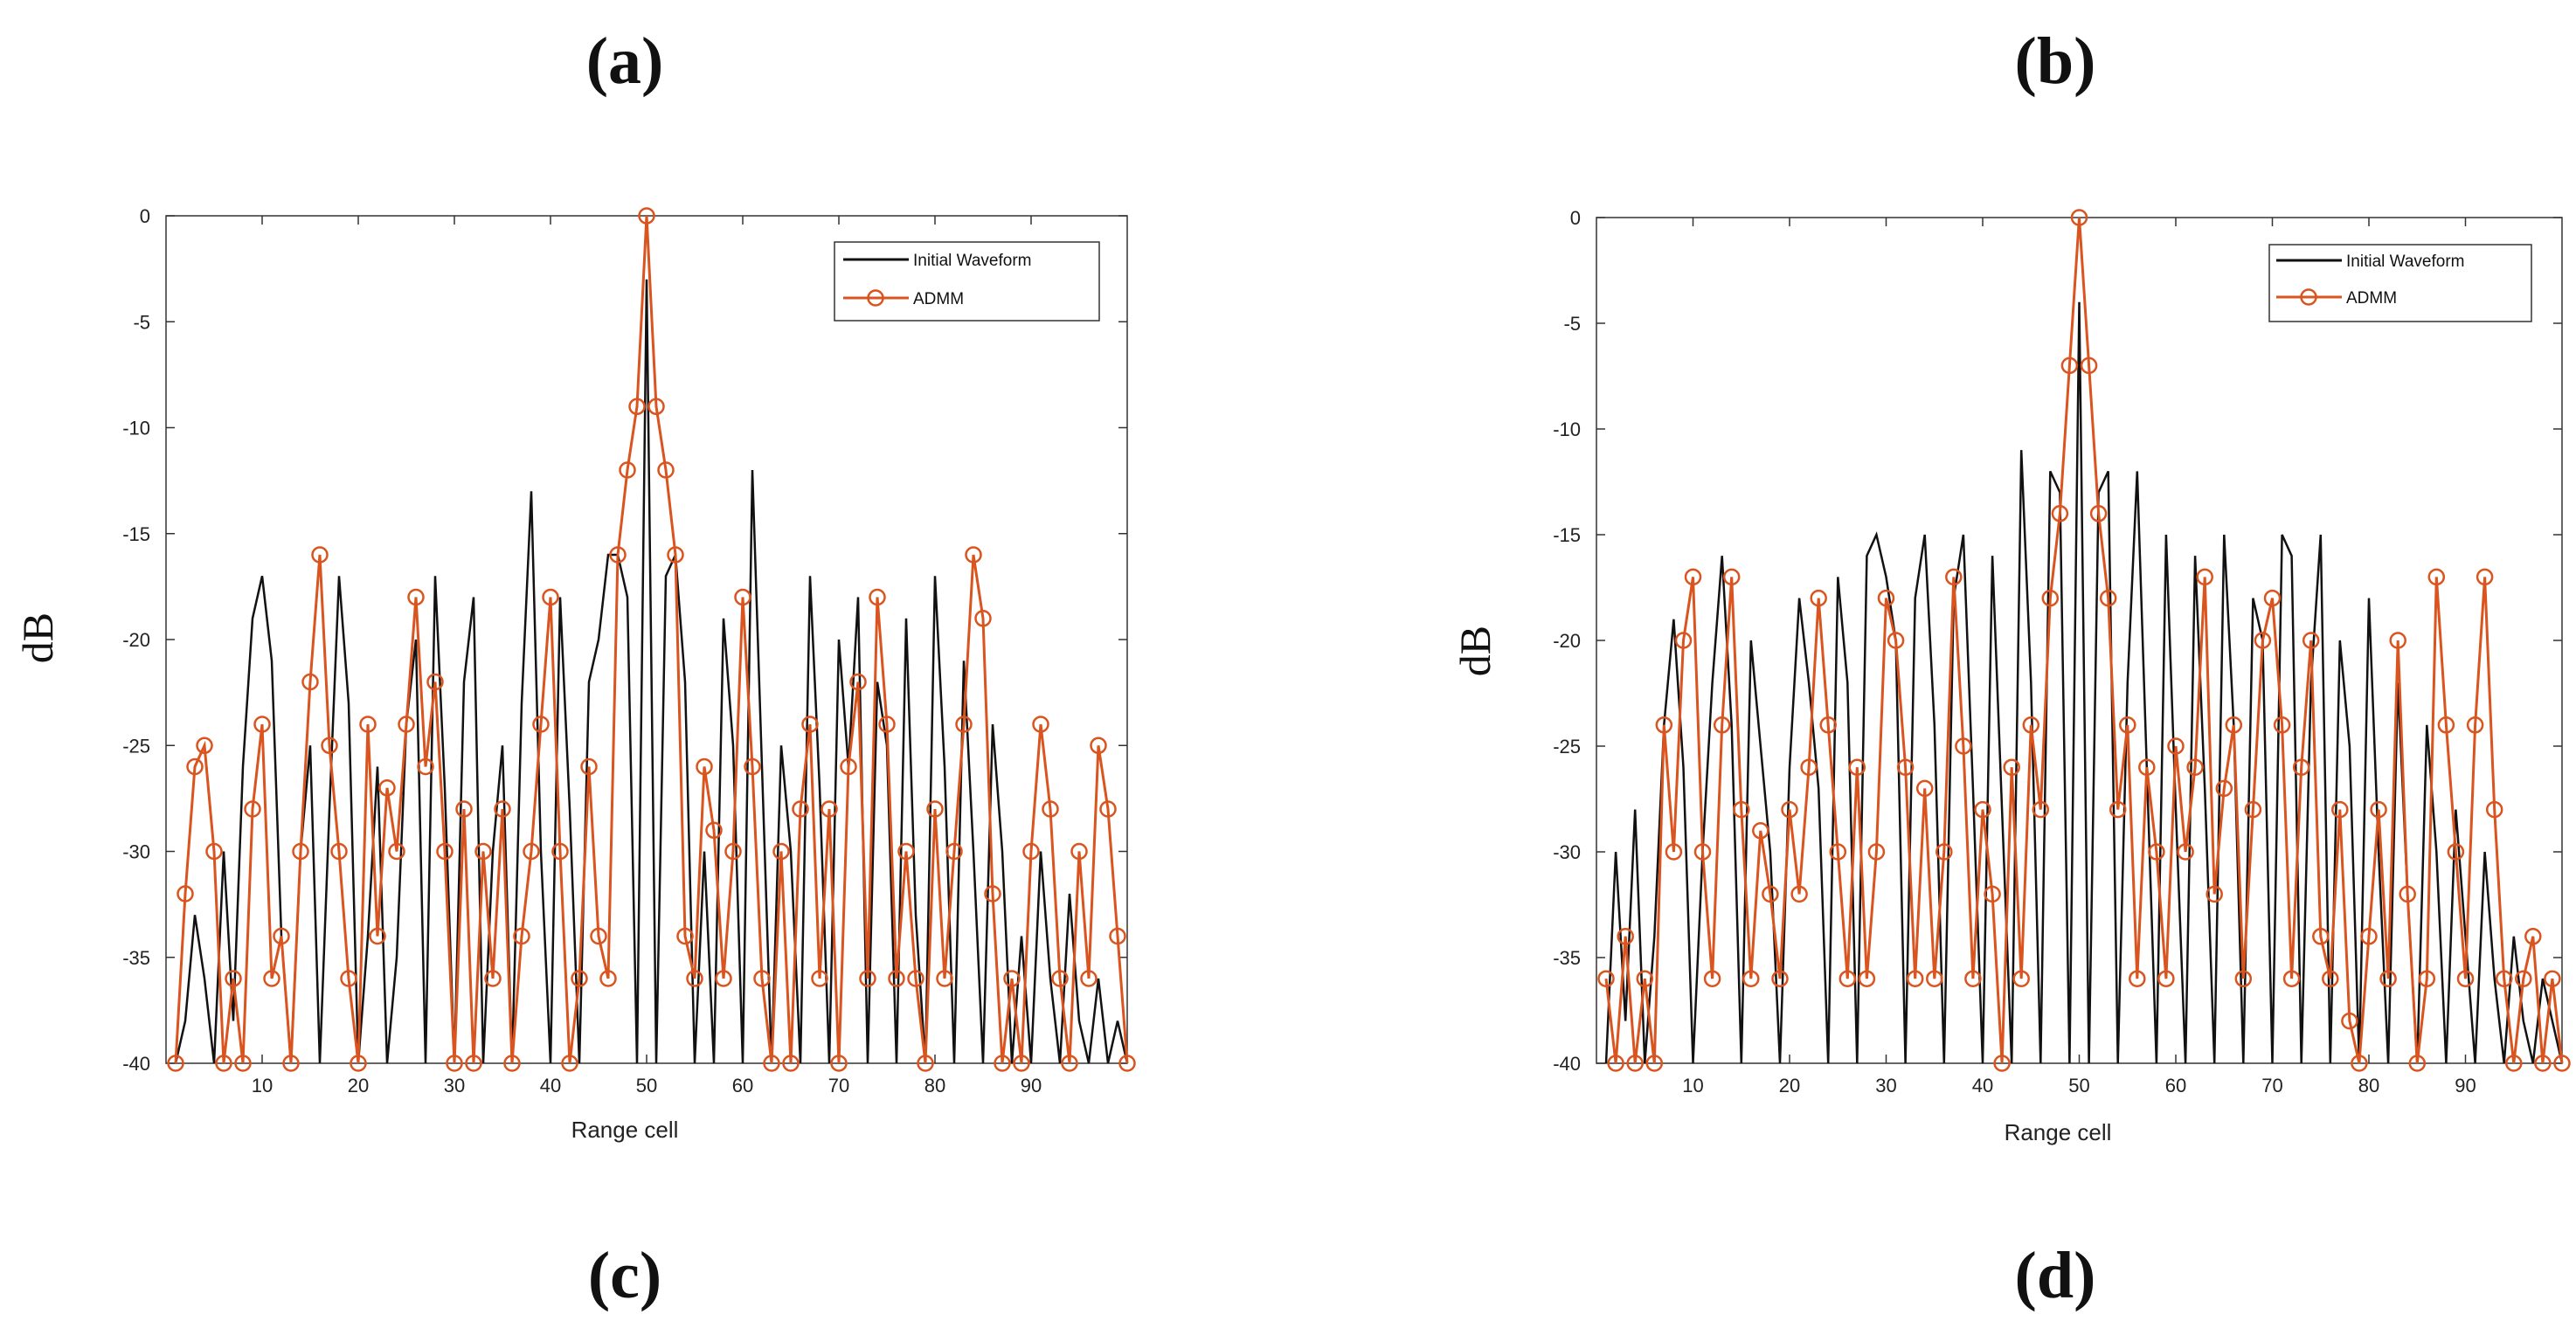 The height and width of the screenshot is (1335, 2576). What do you see at coordinates (625, 1130) in the screenshot?
I see `x-axis-title: Range cell` at bounding box center [625, 1130].